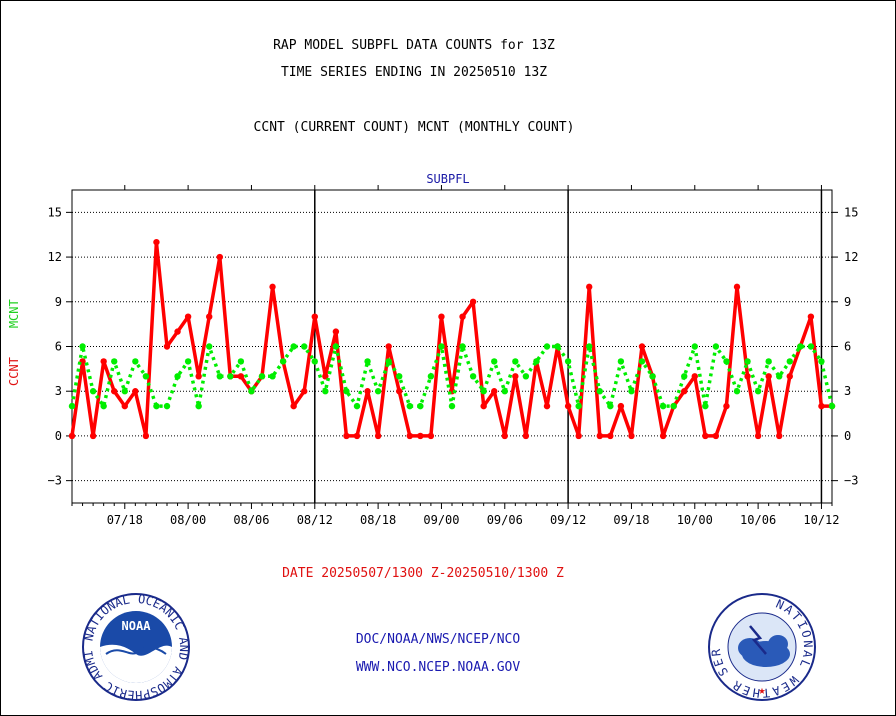  Describe the element at coordinates (452, 376) in the screenshot. I see `series-line-mcnt` at that location.